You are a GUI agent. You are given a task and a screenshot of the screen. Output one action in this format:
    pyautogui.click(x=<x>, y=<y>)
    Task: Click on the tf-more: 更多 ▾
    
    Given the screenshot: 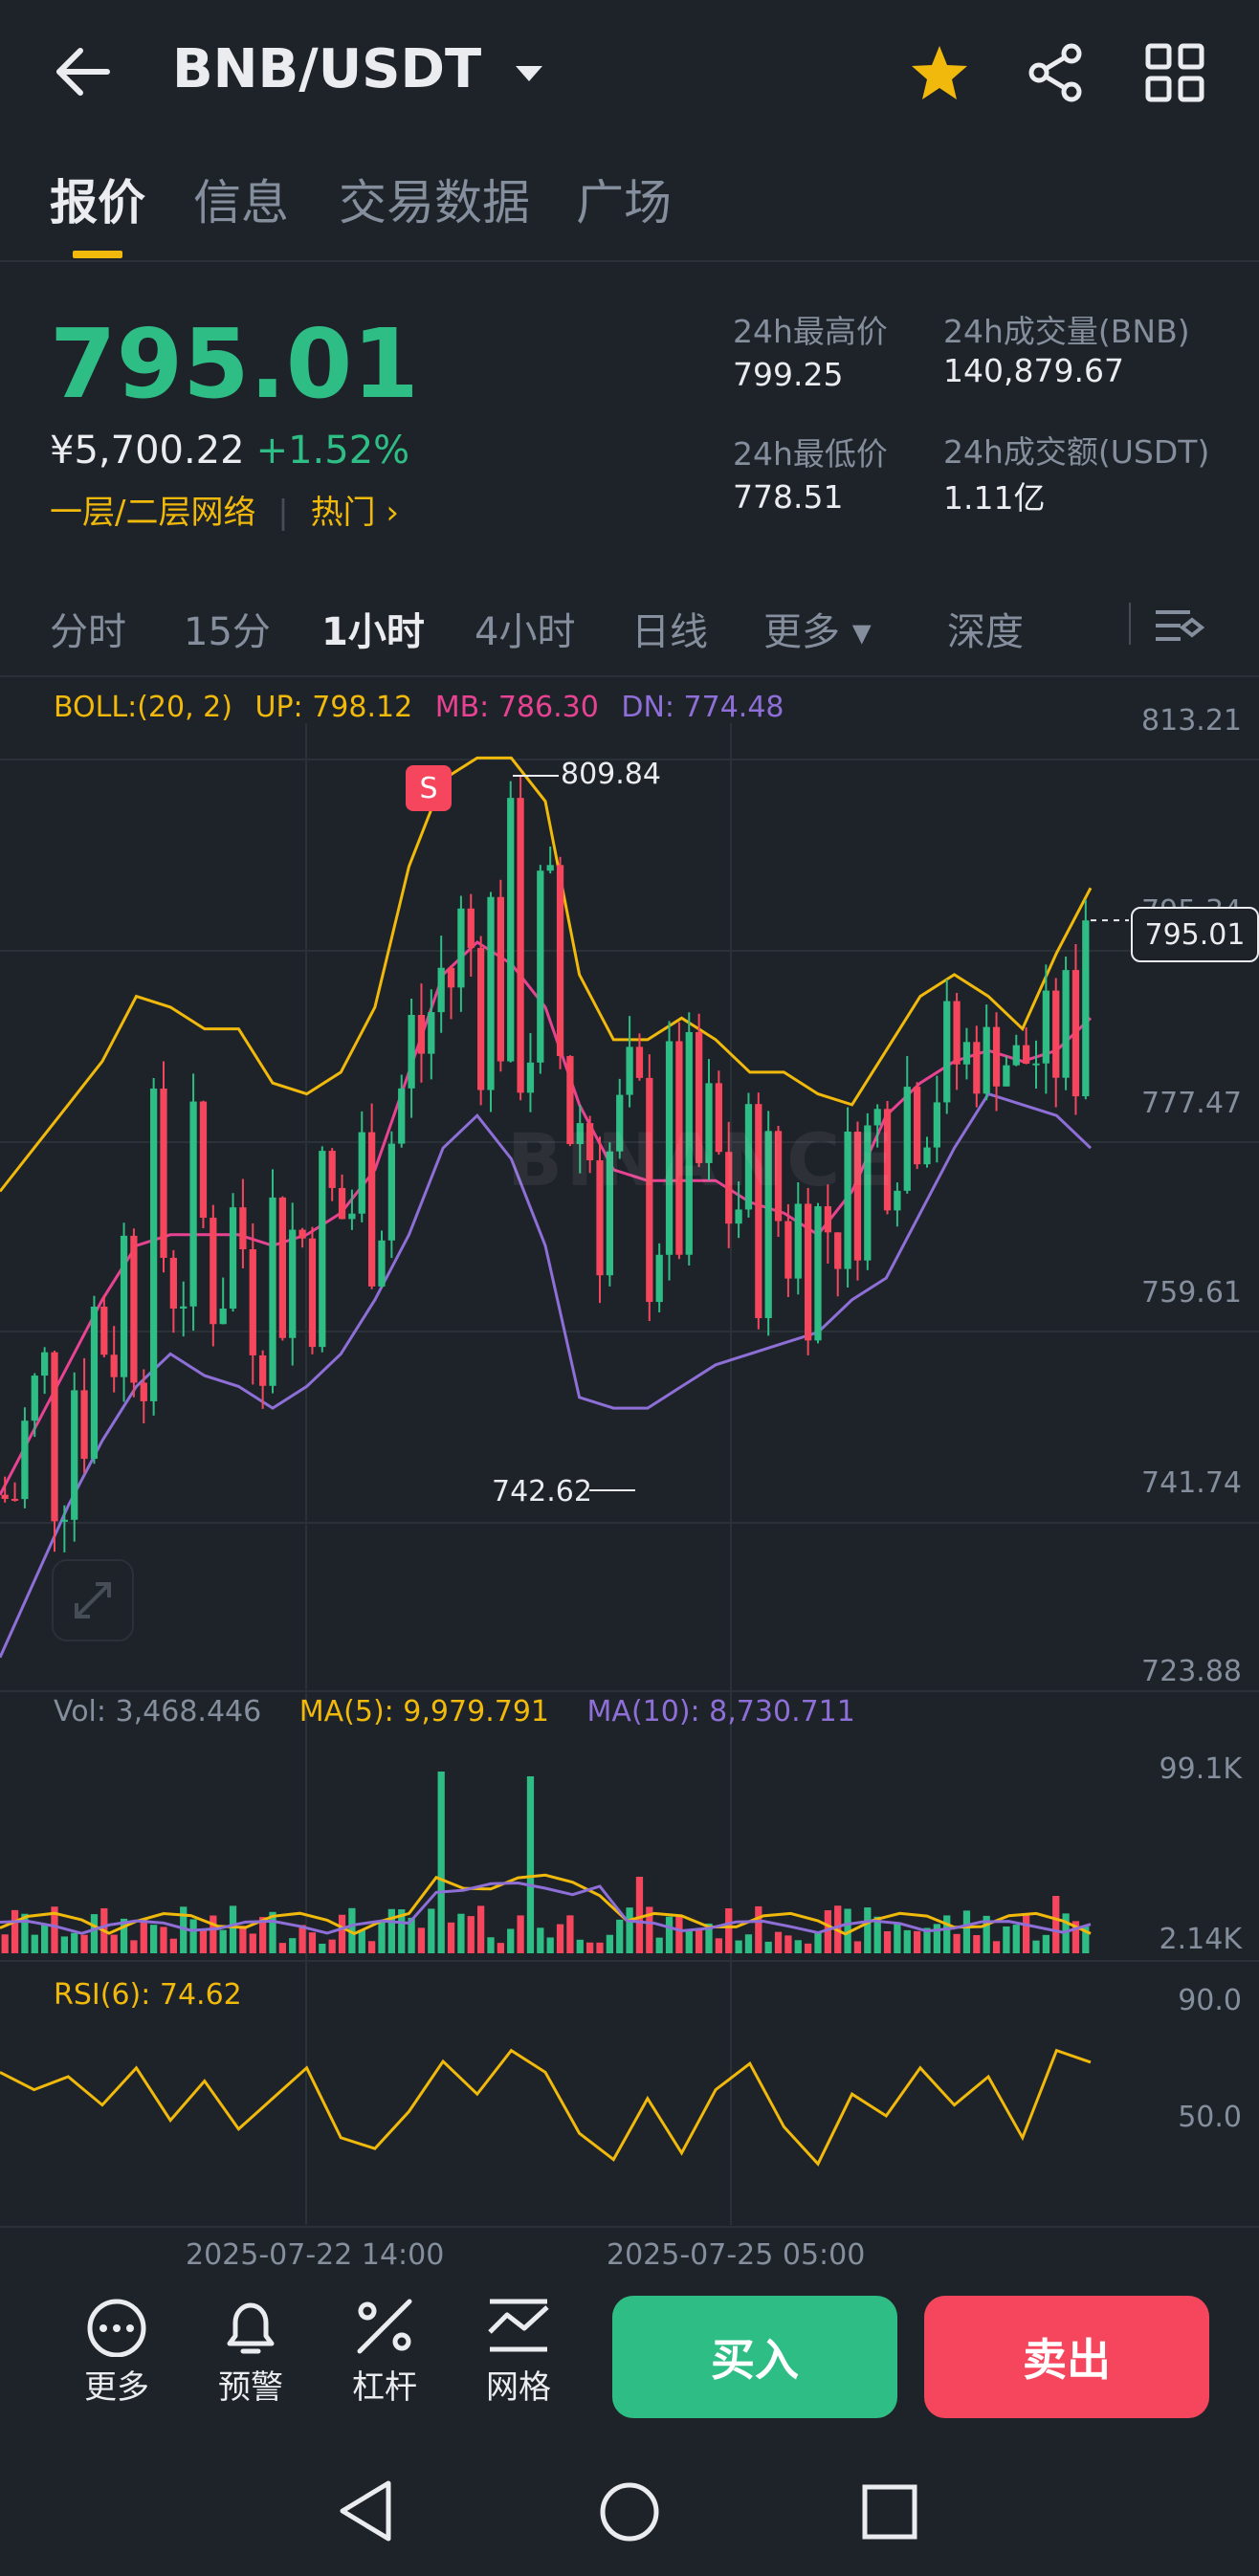 What is the action you would take?
    pyautogui.click(x=818, y=632)
    